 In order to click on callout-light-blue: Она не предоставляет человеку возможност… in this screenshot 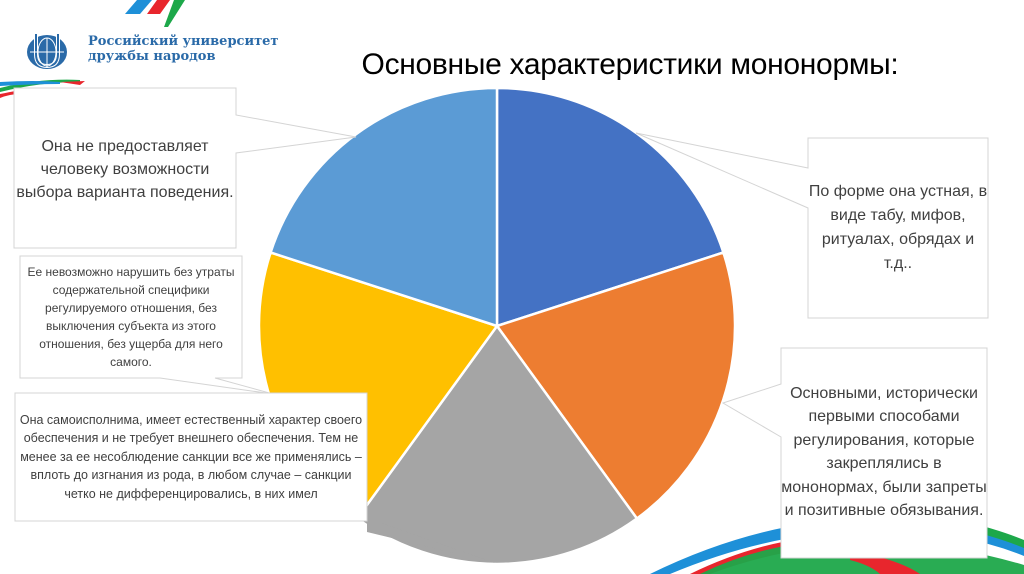, I will do `click(125, 169)`.